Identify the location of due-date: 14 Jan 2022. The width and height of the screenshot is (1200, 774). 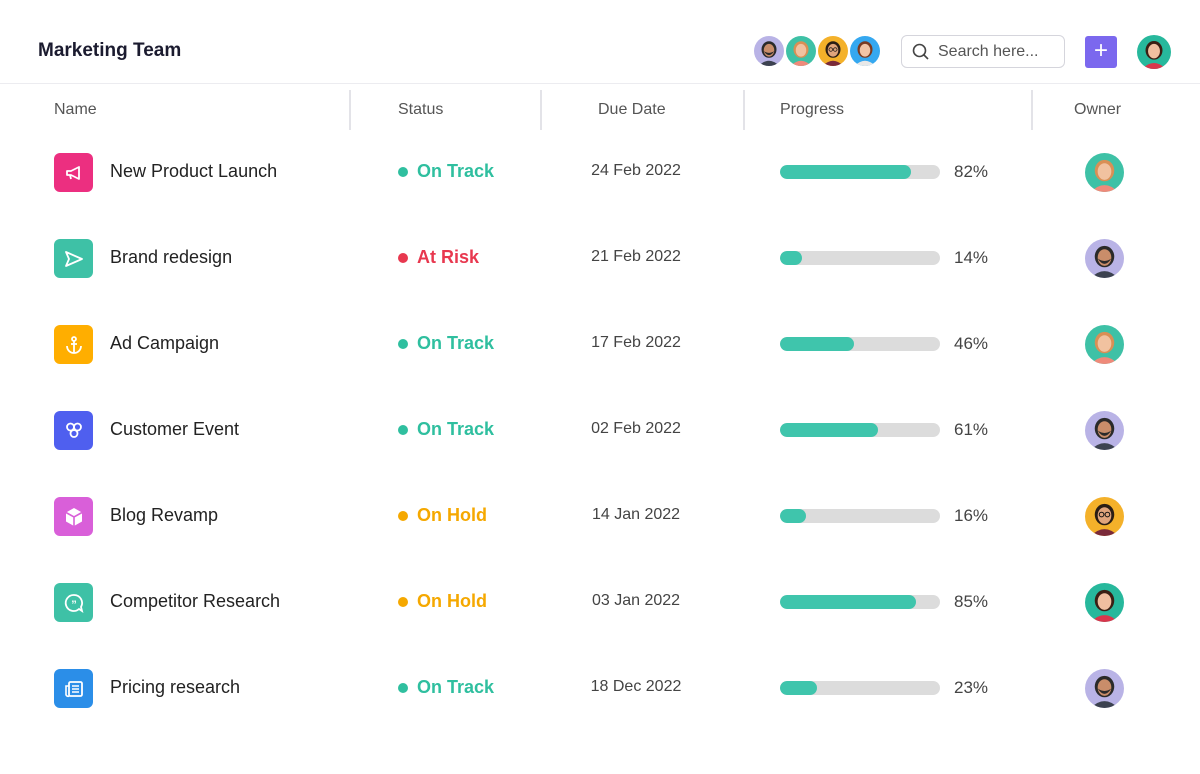
(636, 514).